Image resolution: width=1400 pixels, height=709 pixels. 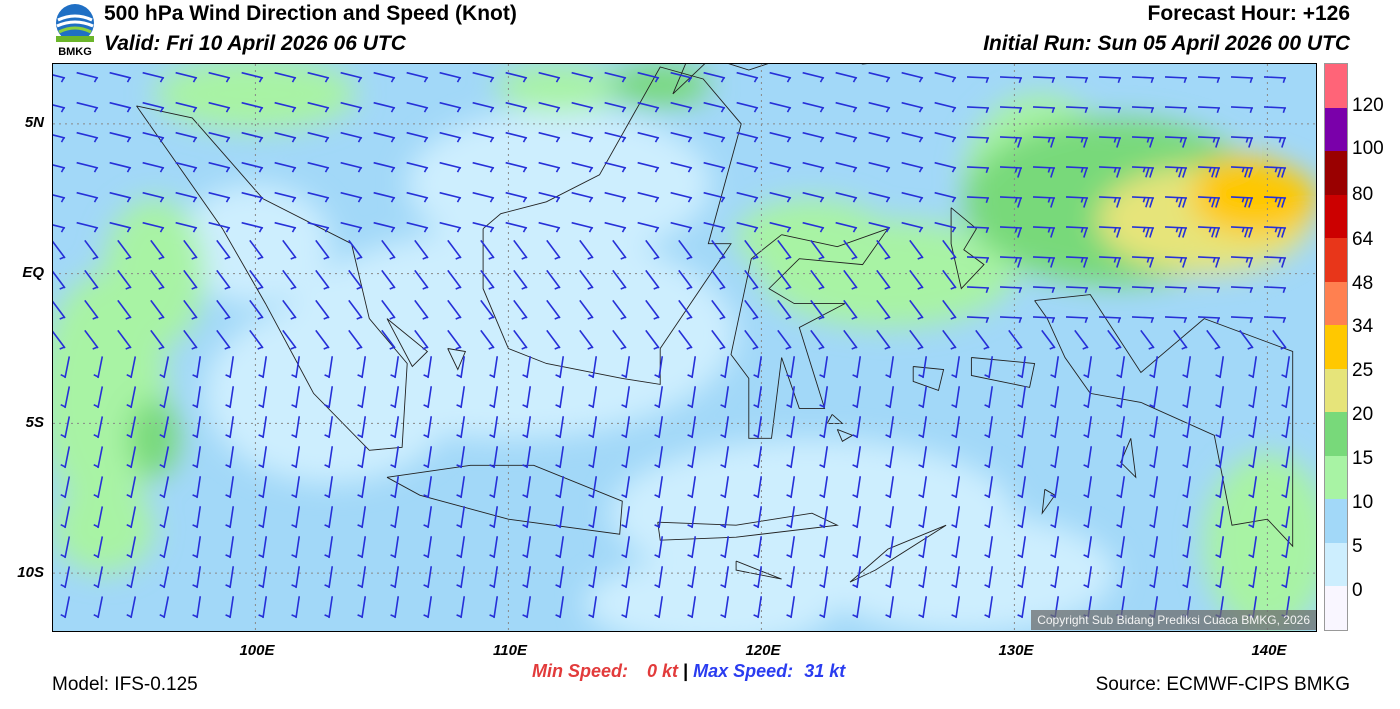 I want to click on legend-swatch, so click(x=1336, y=477).